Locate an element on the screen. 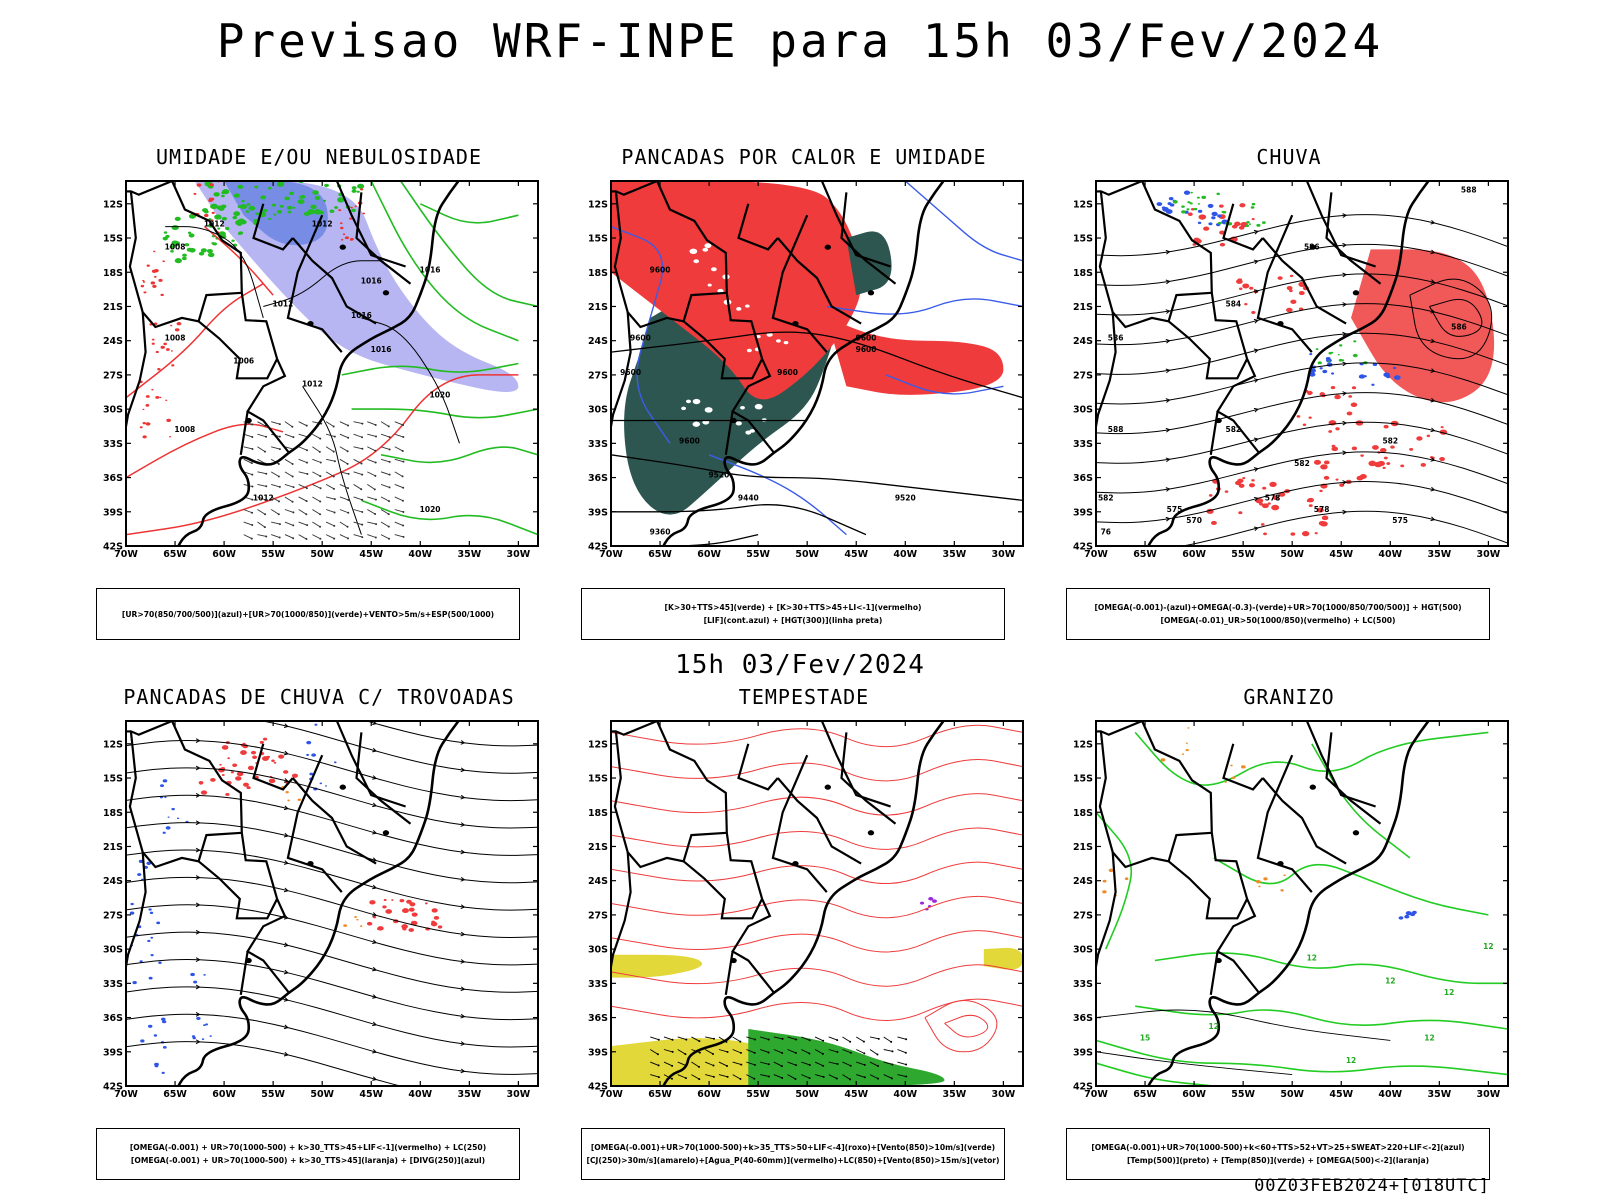 This screenshot has height=1200, width=1600. omega-orange is located at coordinates (1225, 782).